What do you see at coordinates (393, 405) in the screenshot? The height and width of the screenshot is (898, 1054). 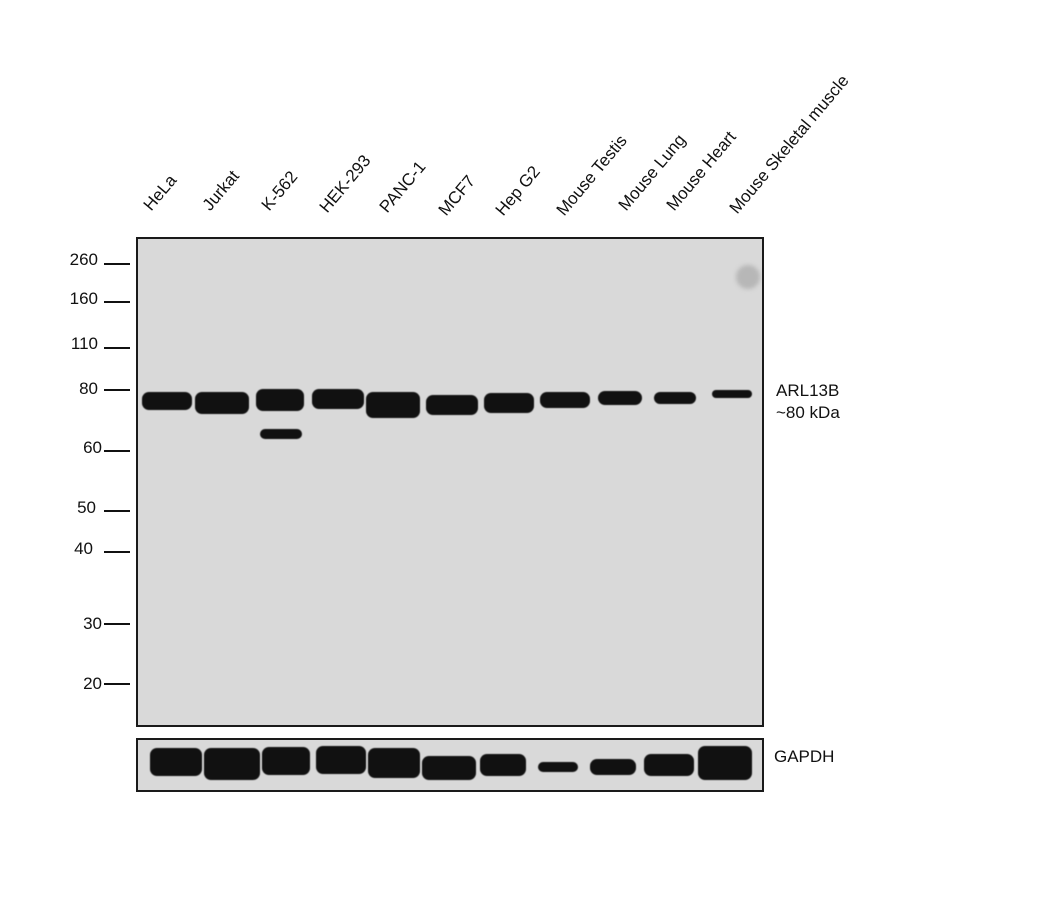 I see `band-panc1` at bounding box center [393, 405].